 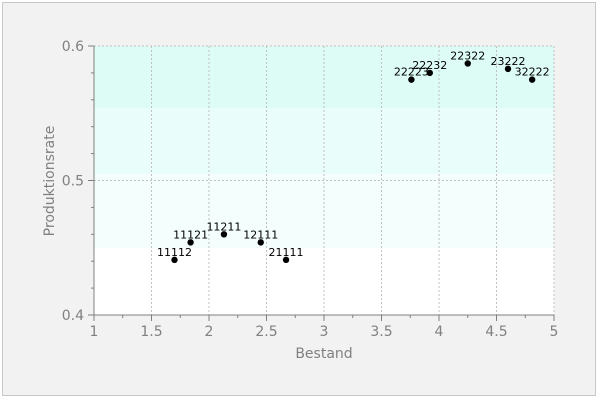 I want to click on x-axis-ticks: 1 1.5 2 2.5 3 3.5 4 4.5 5, so click(x=324, y=327).